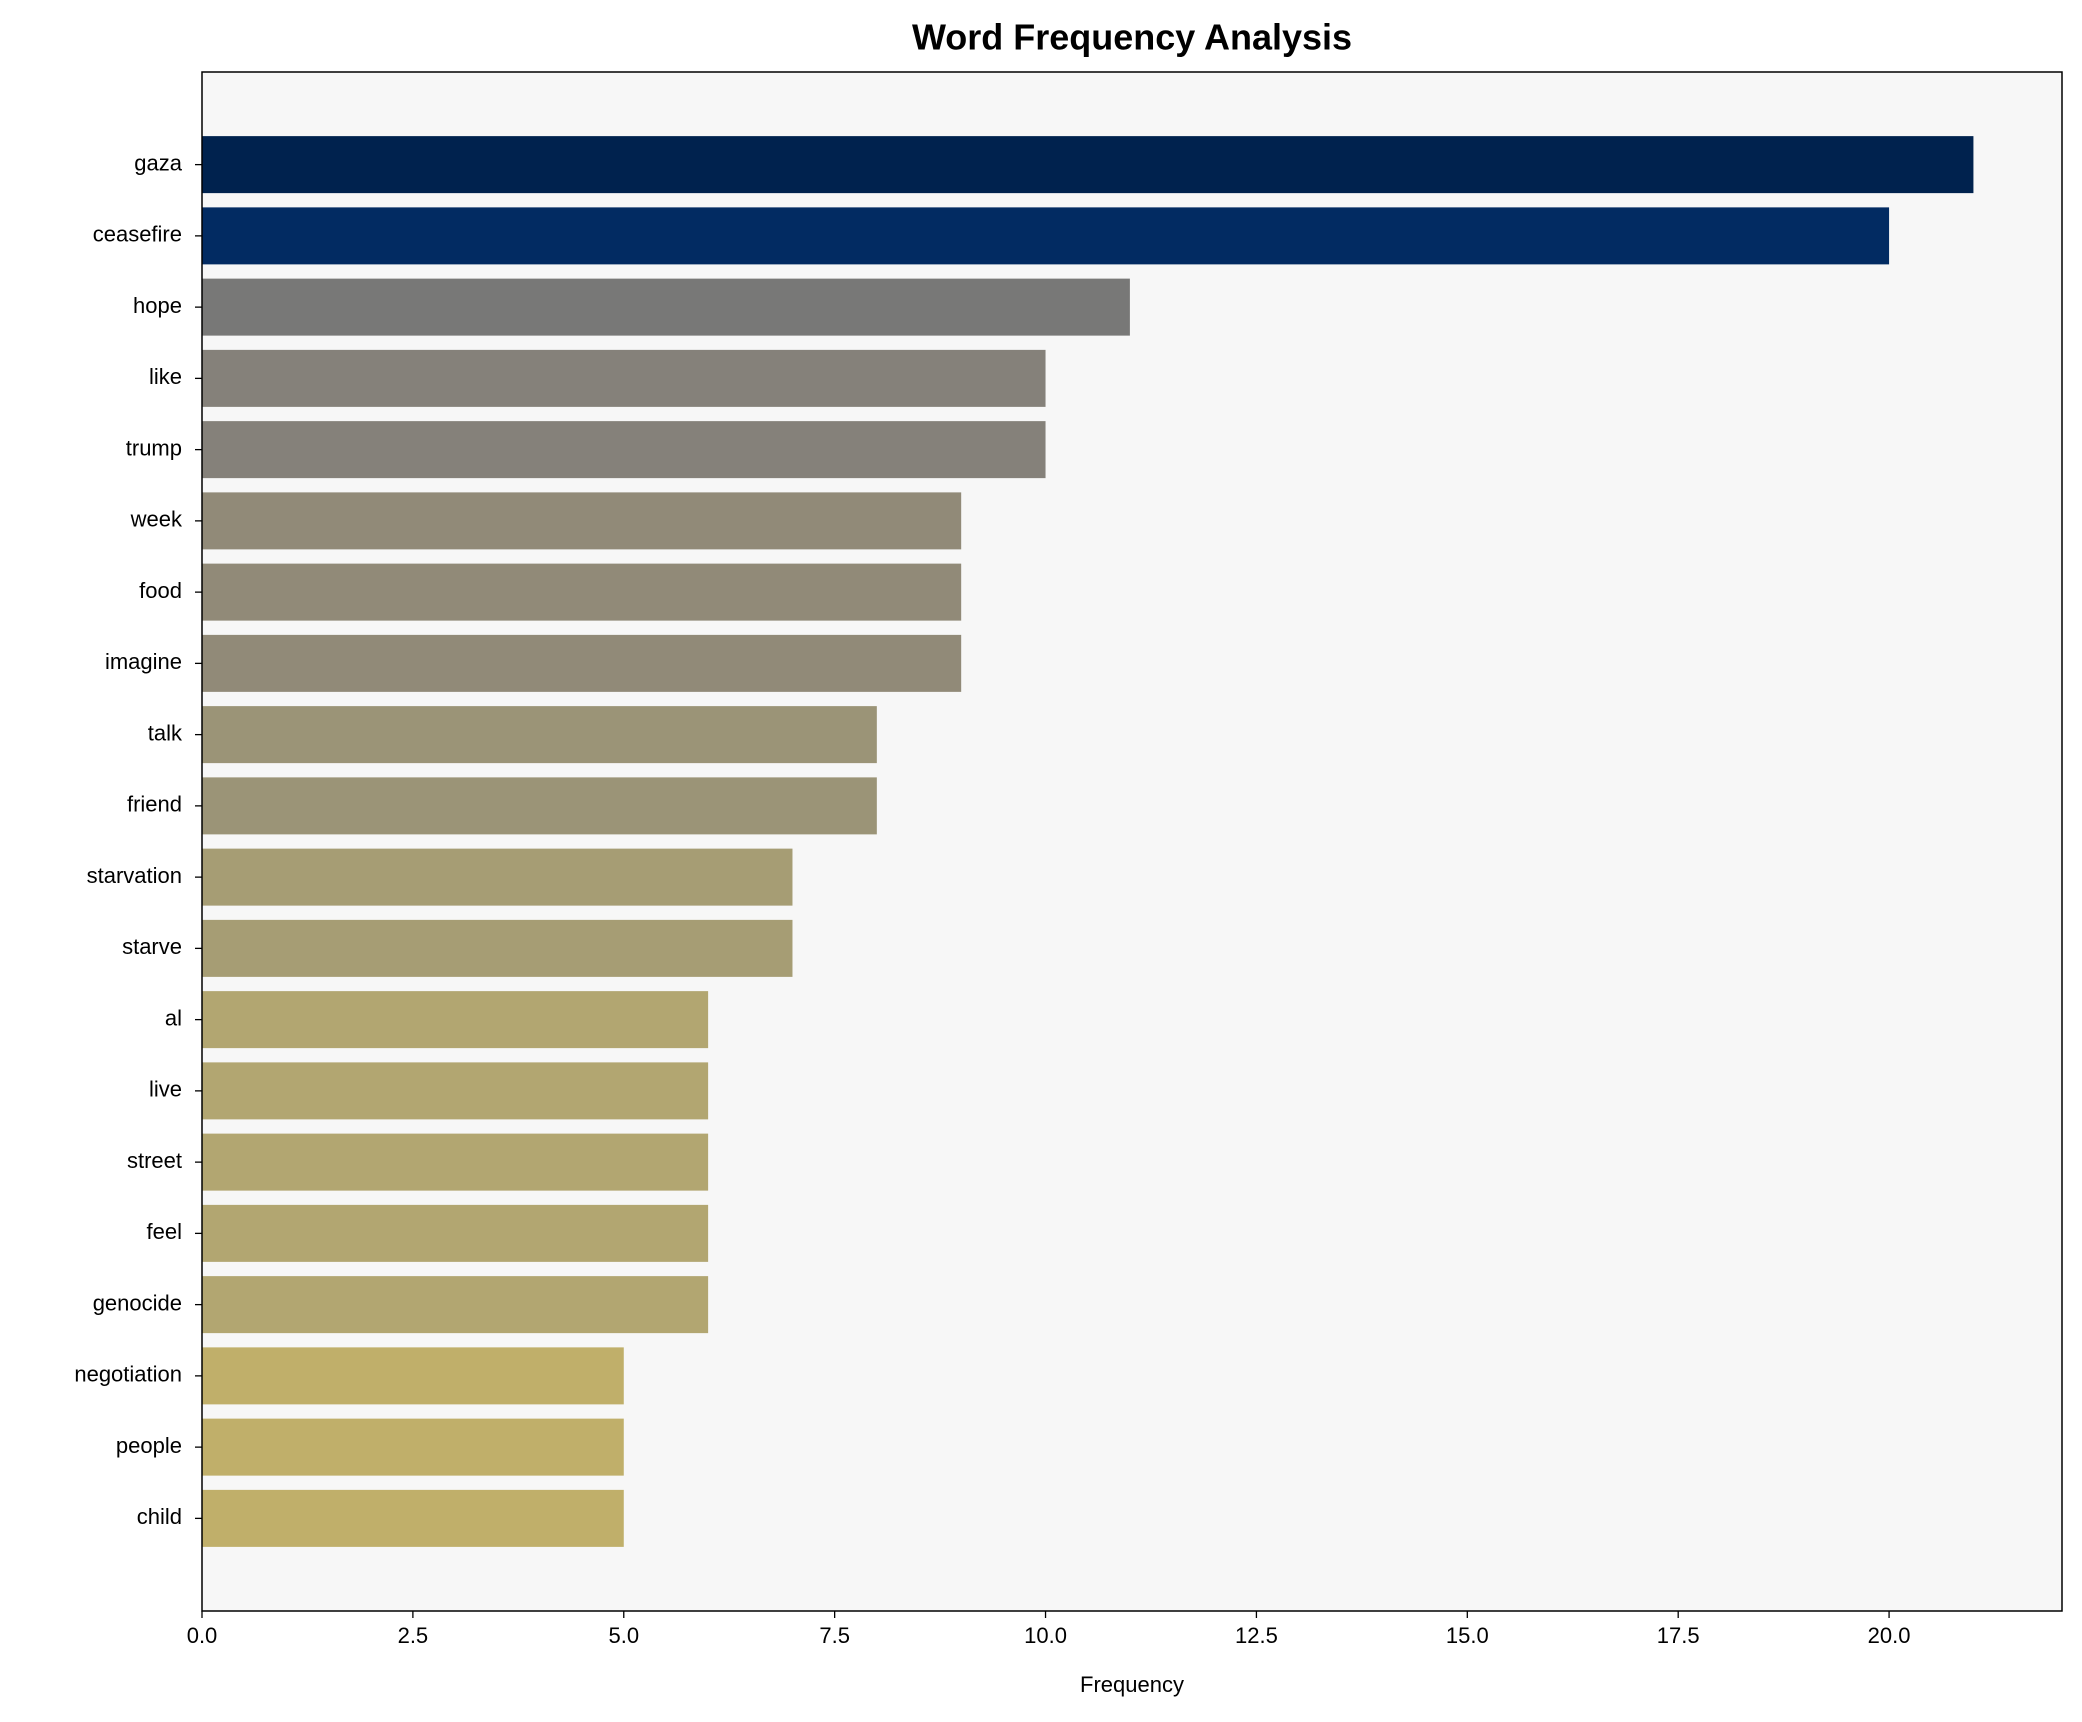 This screenshot has height=1722, width=2082. Describe the element at coordinates (165, 1089) in the screenshot. I see `y-tick-label: live` at that location.